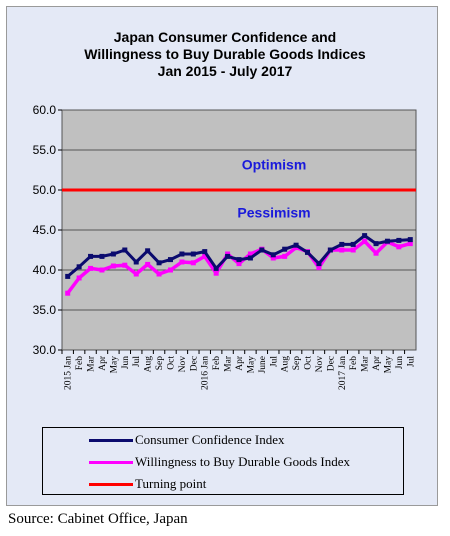 Image resolution: width=450 pixels, height=536 pixels. What do you see at coordinates (45, 150) in the screenshot?
I see `y-tick-label: 55.0` at bounding box center [45, 150].